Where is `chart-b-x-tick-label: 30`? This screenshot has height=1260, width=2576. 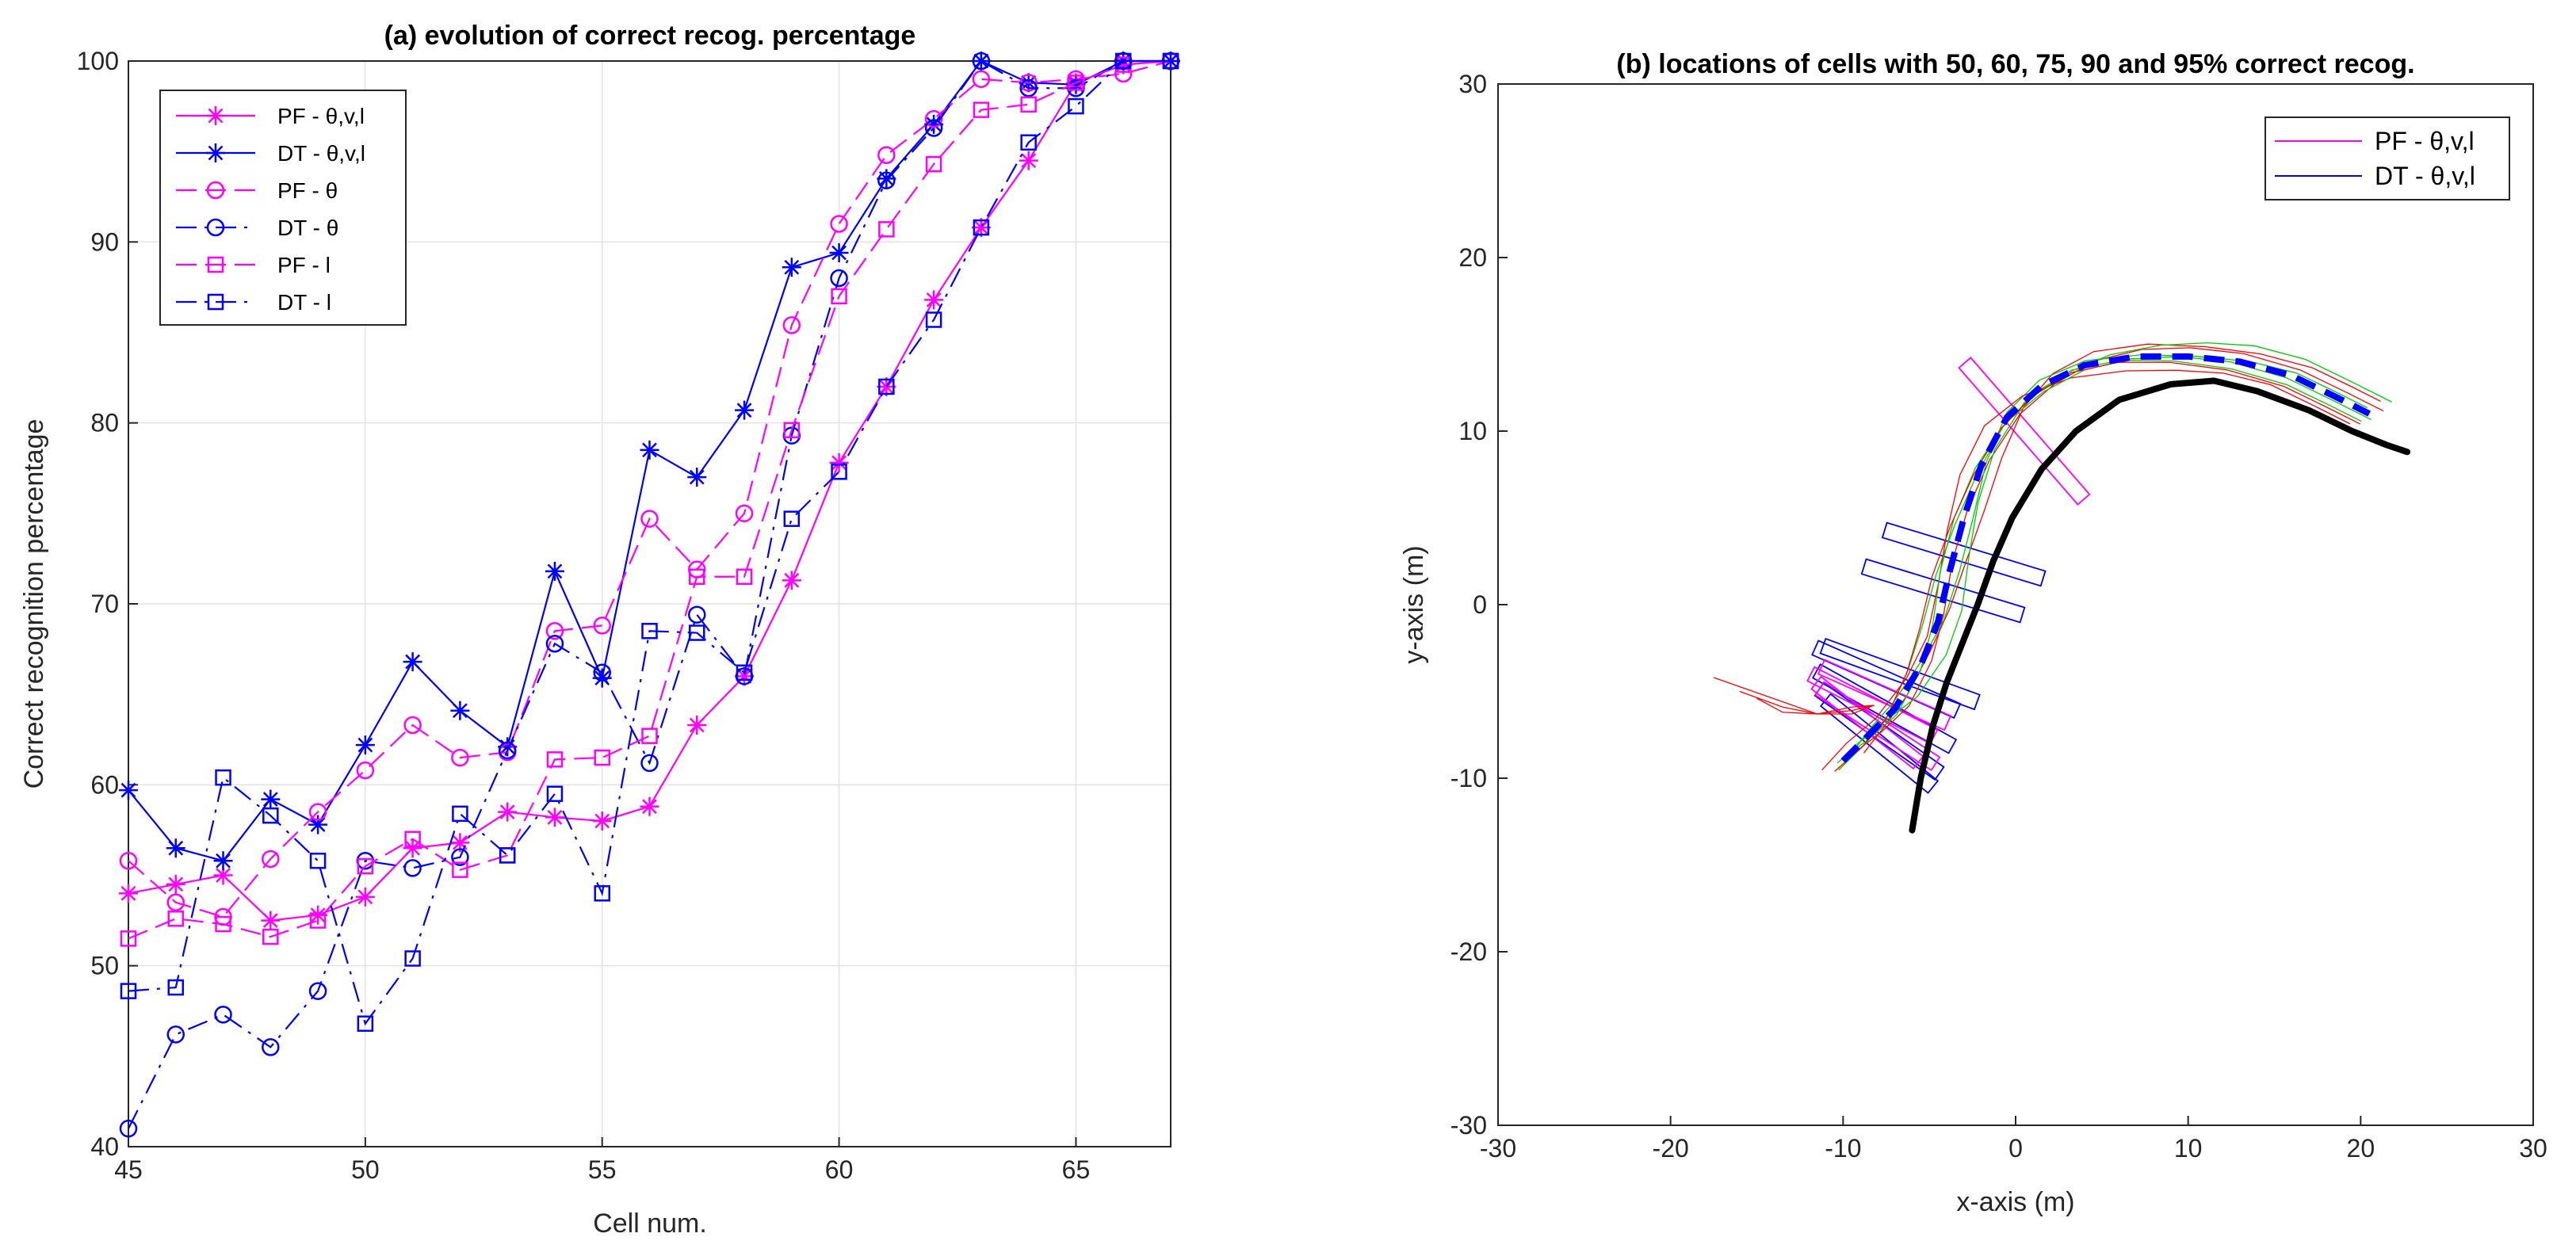
chart-b-x-tick-label: 30 is located at coordinates (2533, 1148).